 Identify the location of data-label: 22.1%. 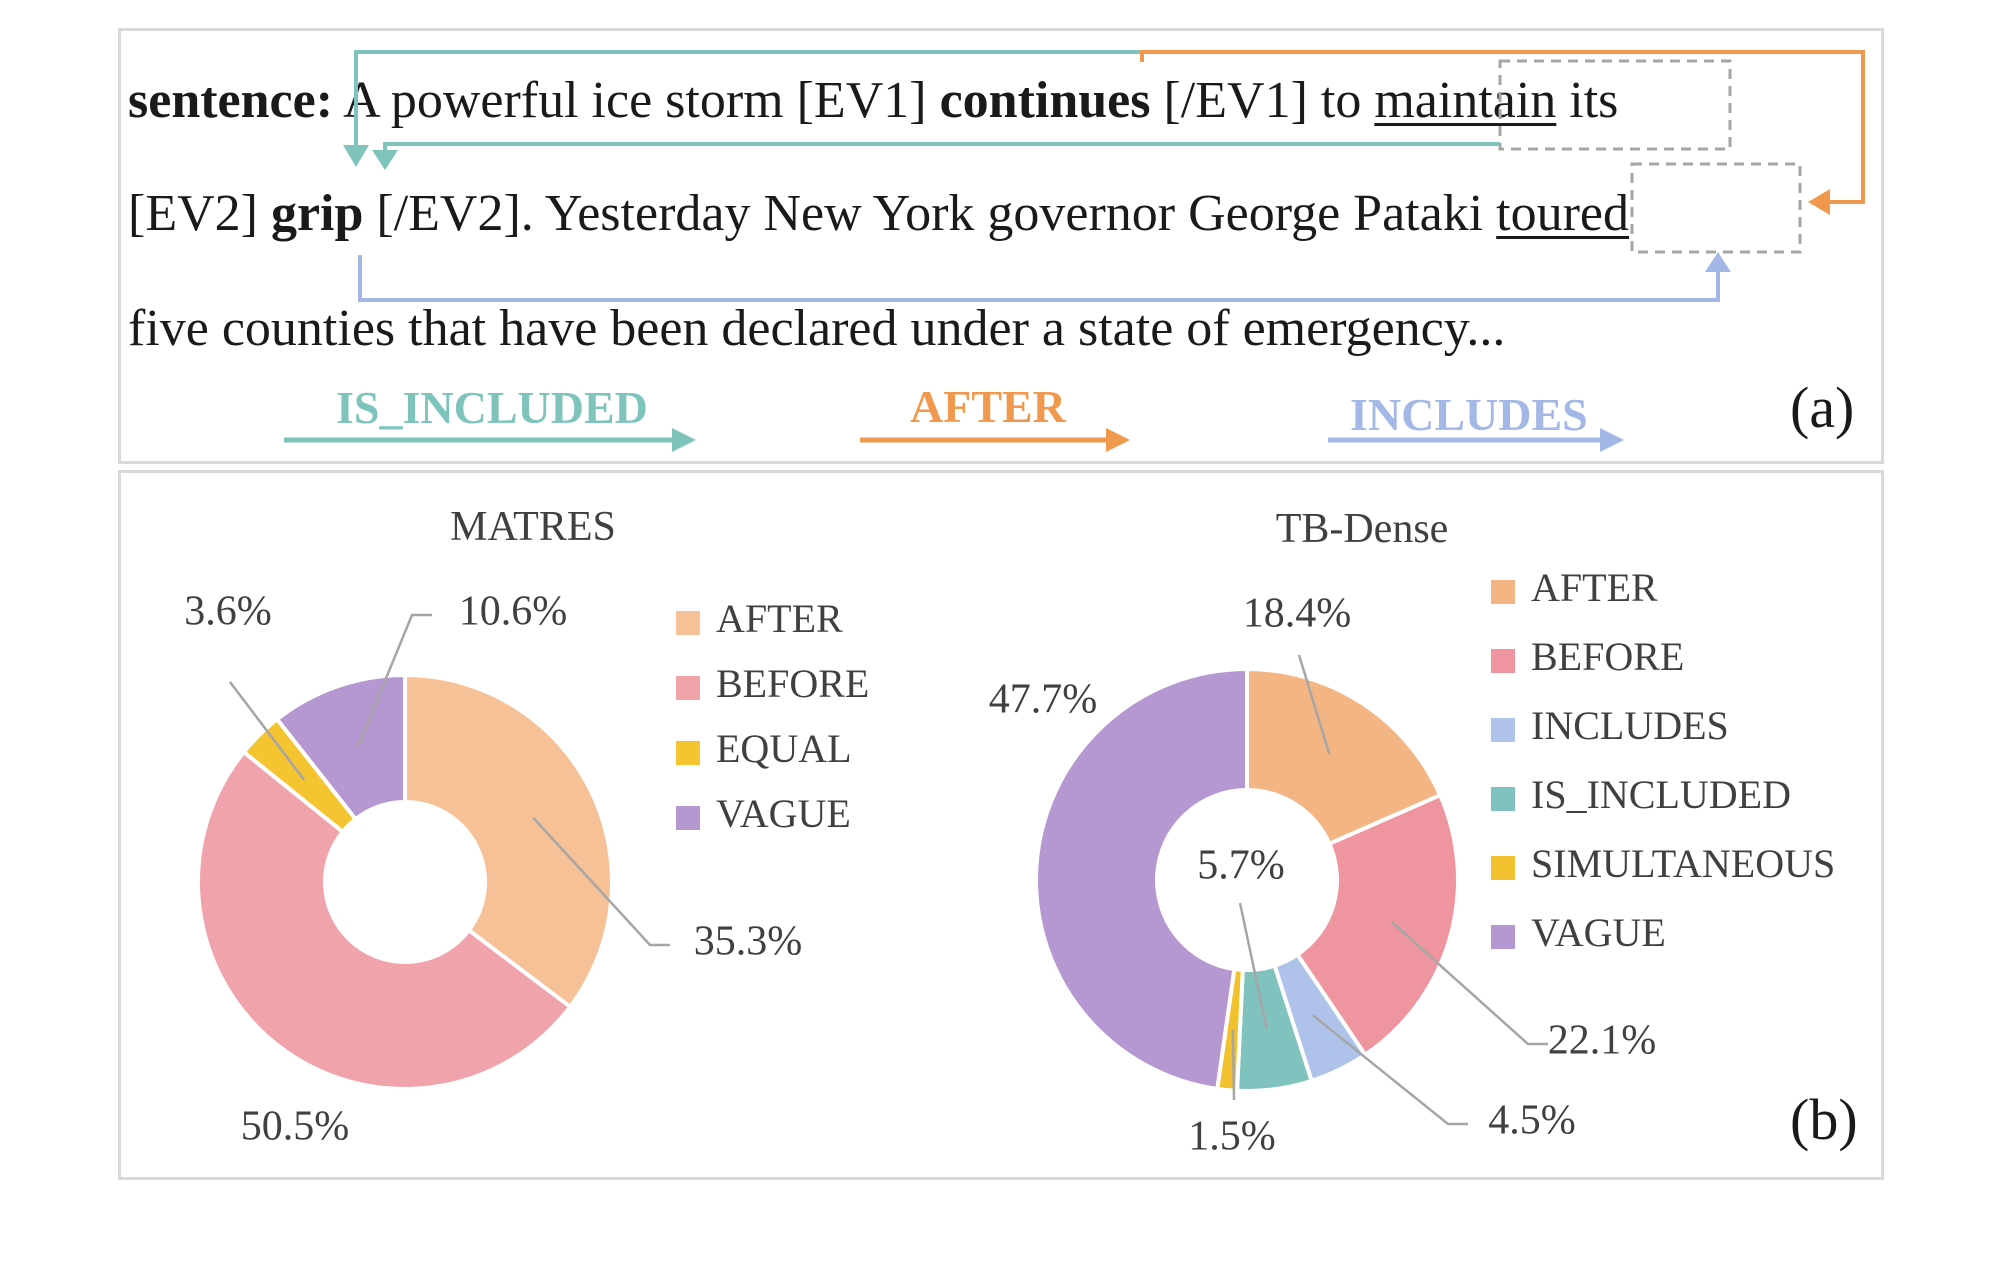
(1602, 1041).